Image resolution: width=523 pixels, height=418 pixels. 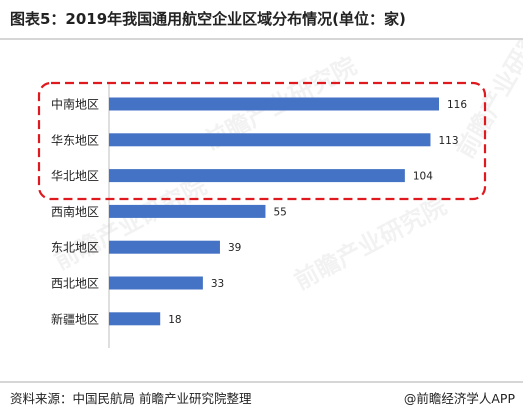 I want to click on category-label: 华北地区, so click(x=75, y=176).